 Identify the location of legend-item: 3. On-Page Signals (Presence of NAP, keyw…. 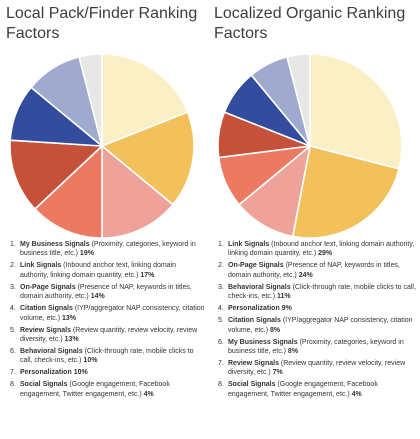
(107, 292).